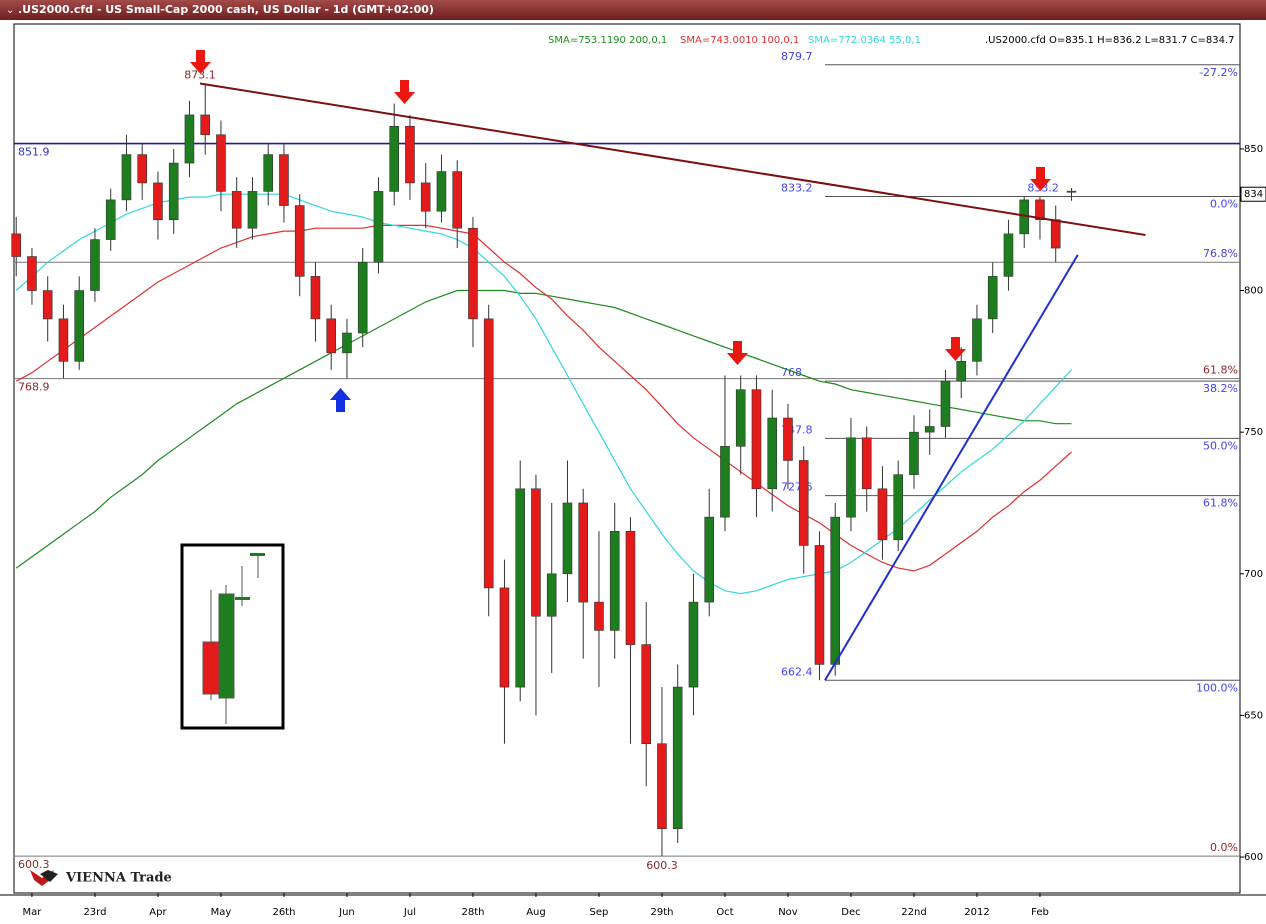  I want to click on x-tick-label: Oct, so click(724, 912).